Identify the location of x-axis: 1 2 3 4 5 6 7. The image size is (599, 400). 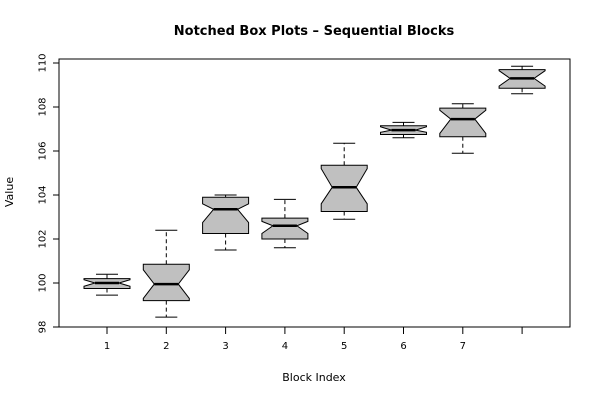
(313, 339).